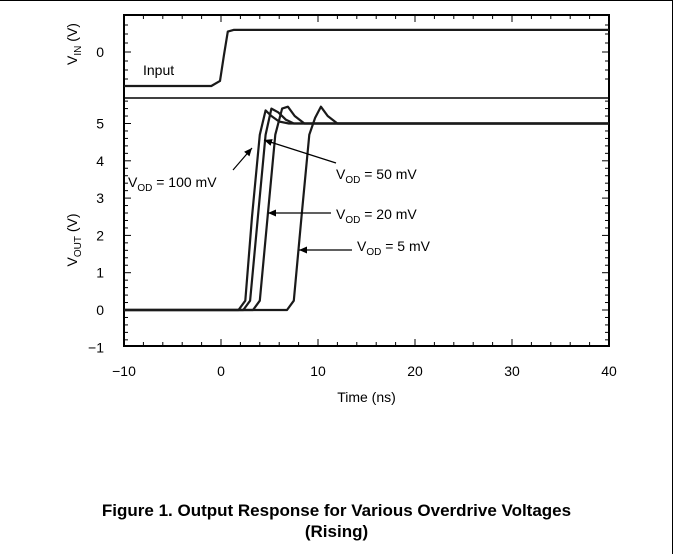 The width and height of the screenshot is (673, 554). Describe the element at coordinates (124, 371) in the screenshot. I see `x-tick-label: −10` at that location.